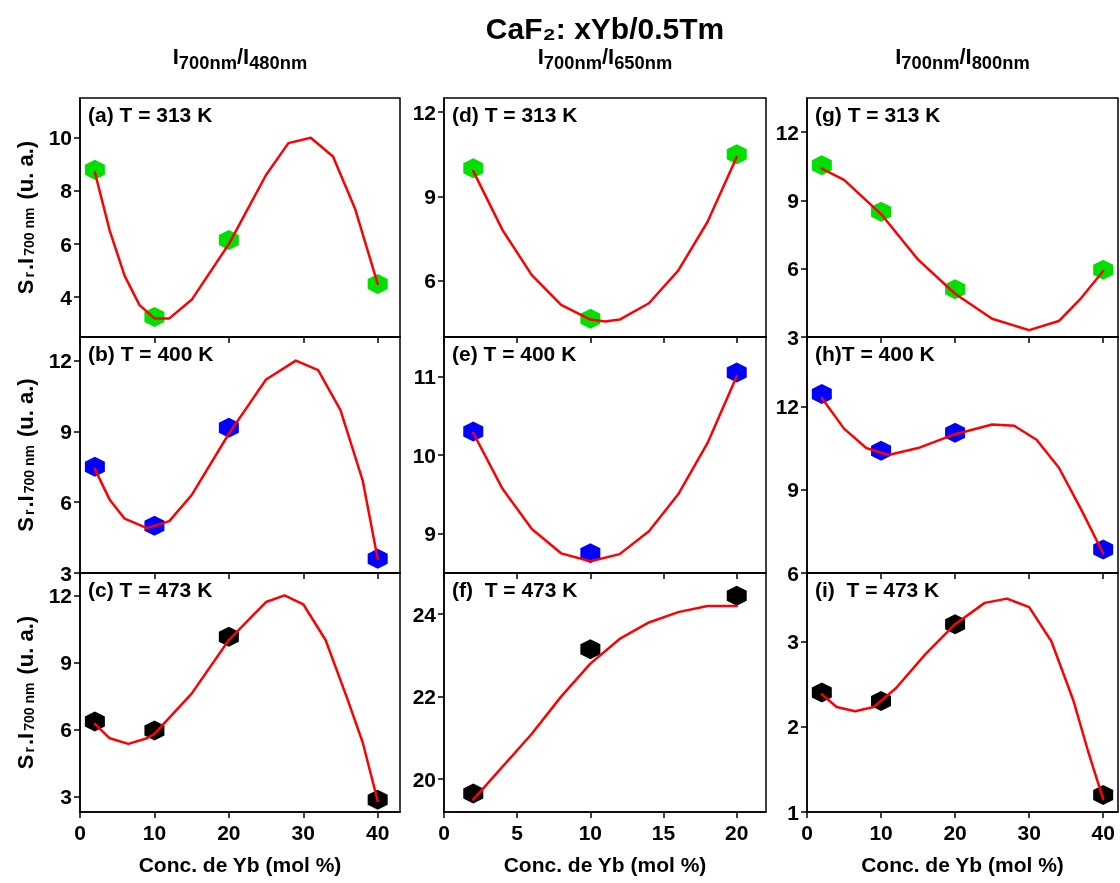  I want to click on annotation: (f) T = 473 K, so click(515, 589).